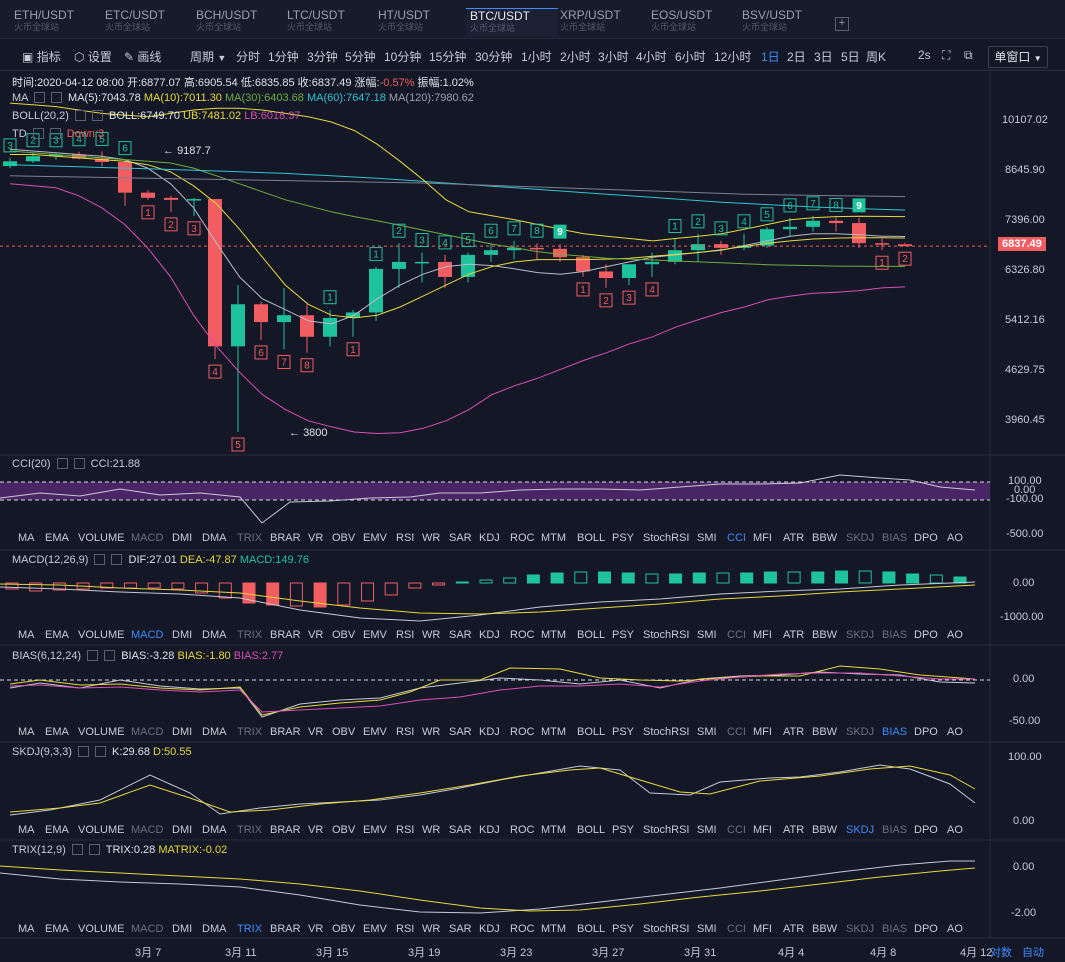 The width and height of the screenshot is (1065, 962). Describe the element at coordinates (690, 57) in the screenshot. I see `period-6h: 6小时` at that location.